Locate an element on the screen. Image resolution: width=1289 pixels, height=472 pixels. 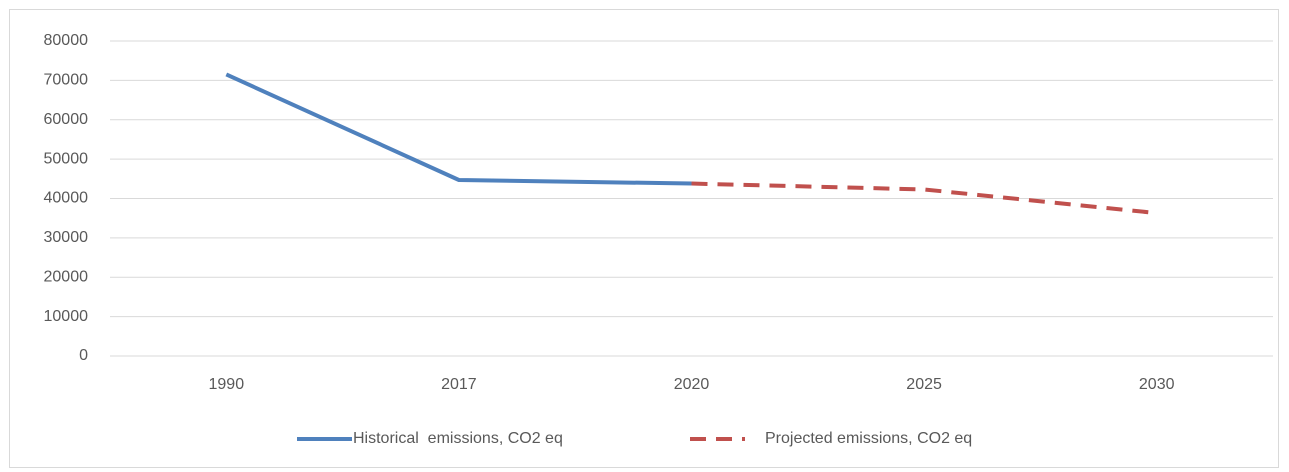
legend-label: Projected emissions, CO2 eq is located at coordinates (868, 438).